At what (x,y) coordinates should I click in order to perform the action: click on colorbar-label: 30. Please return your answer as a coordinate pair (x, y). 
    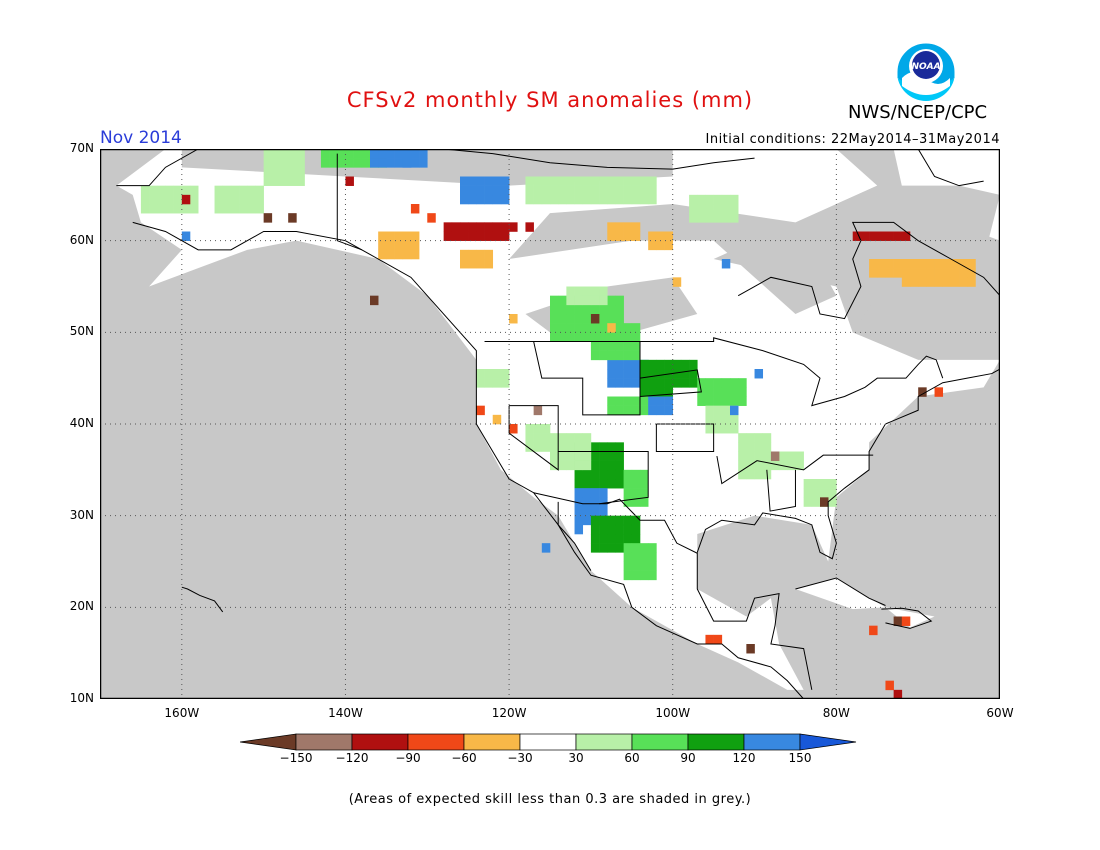
    Looking at the image, I should click on (576, 758).